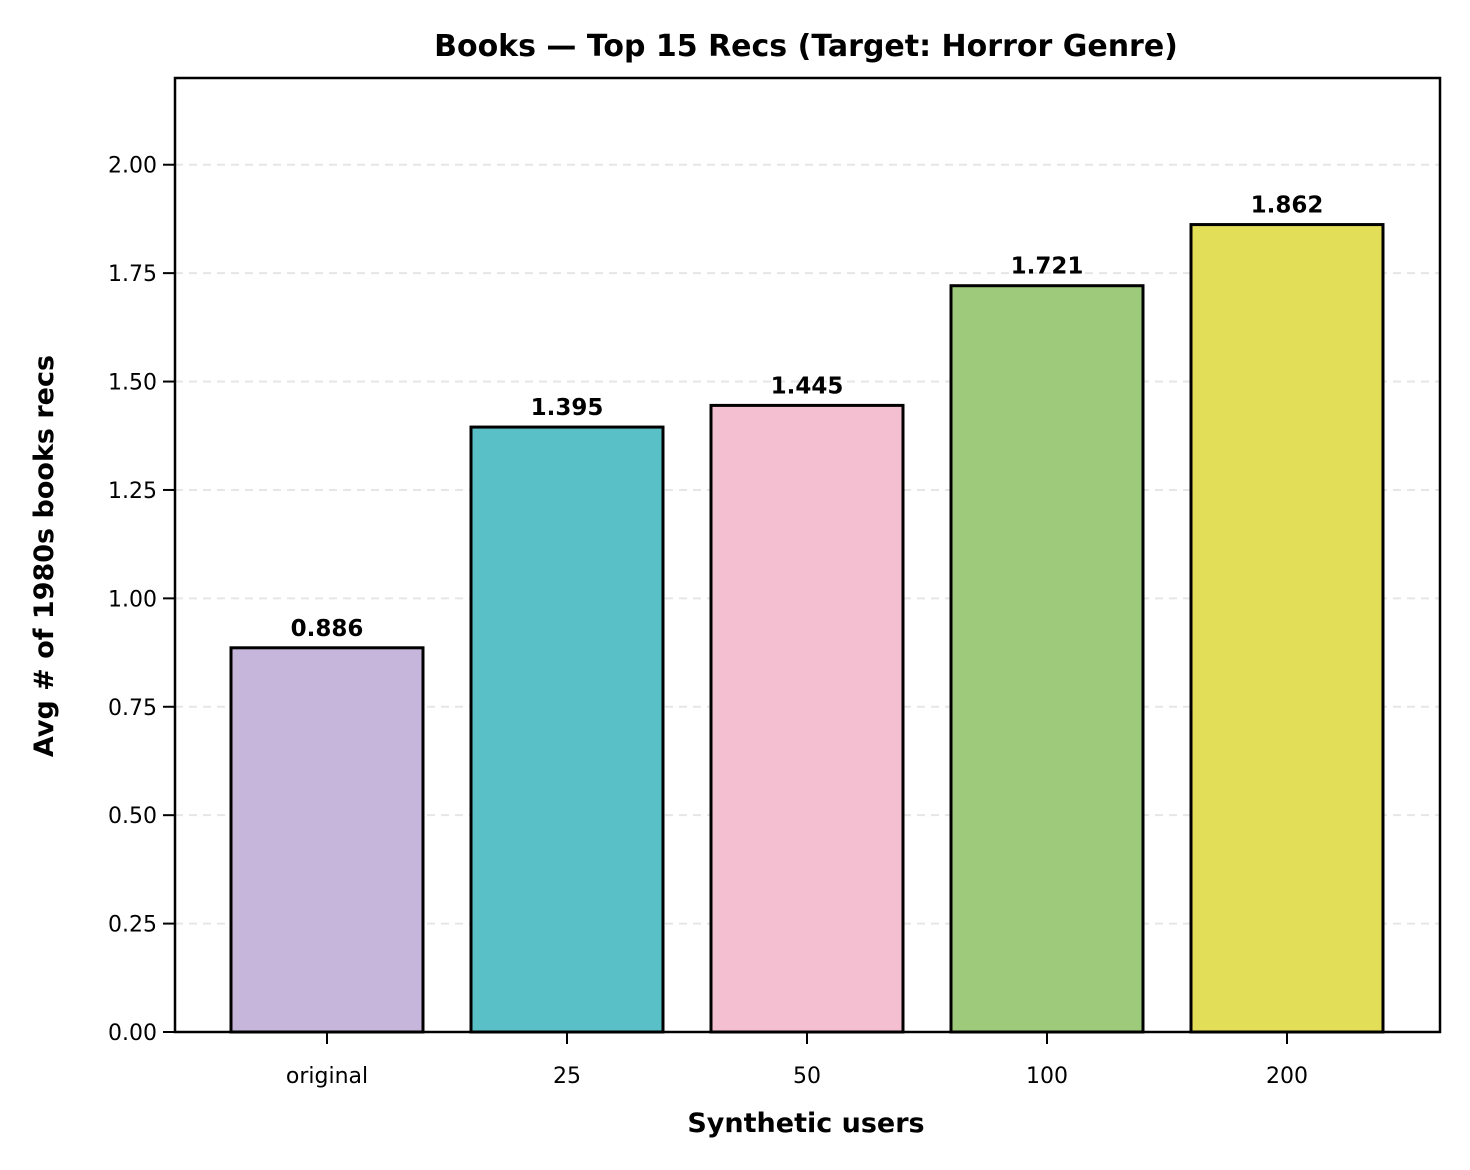 The image size is (1470, 1170). What do you see at coordinates (1287, 1076) in the screenshot?
I see `x-tick-label-200: 200` at bounding box center [1287, 1076].